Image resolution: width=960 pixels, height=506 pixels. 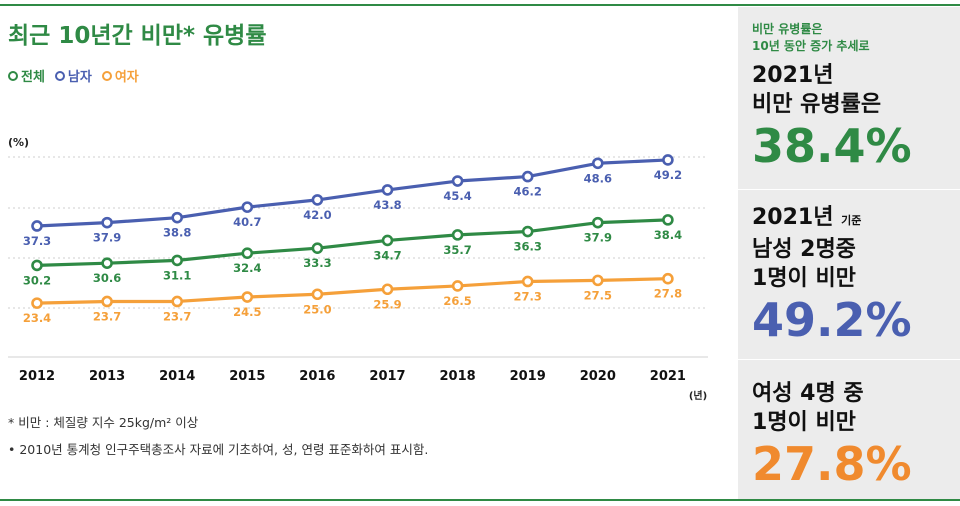 I want to click on x-tick-label: 2012, so click(x=37, y=376).